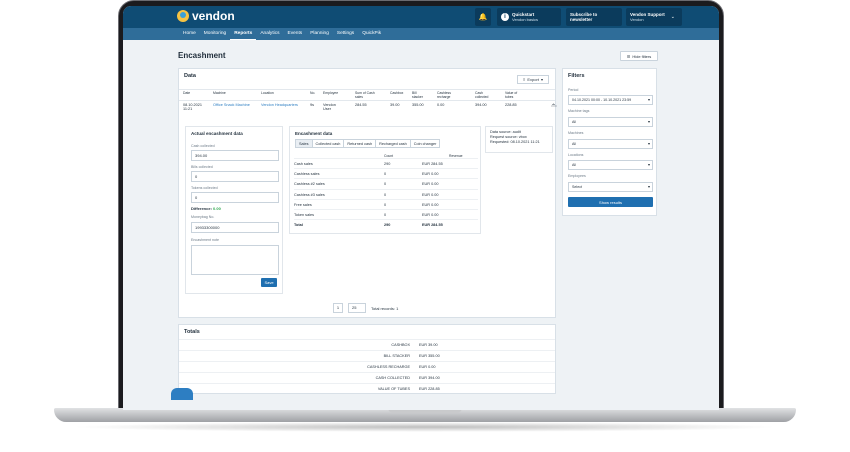 The height and width of the screenshot is (452, 850). Describe the element at coordinates (511, 95) in the screenshot. I see `col-value-of-tubes: Value of tubes` at that location.